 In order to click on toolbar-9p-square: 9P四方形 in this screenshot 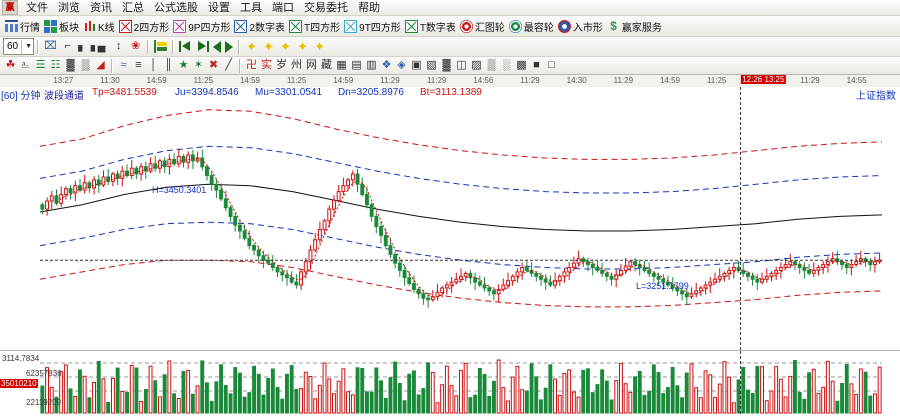, I will do `click(201, 26)`.